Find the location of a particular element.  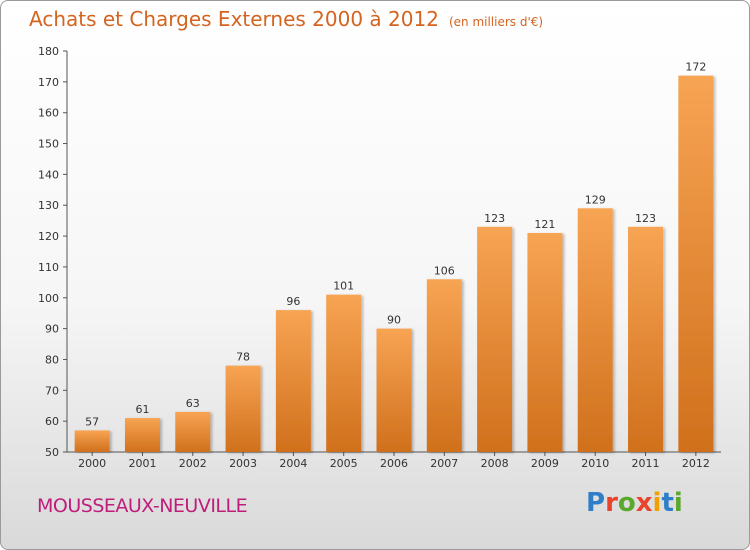

x-tick-label: 2004 is located at coordinates (293, 463).